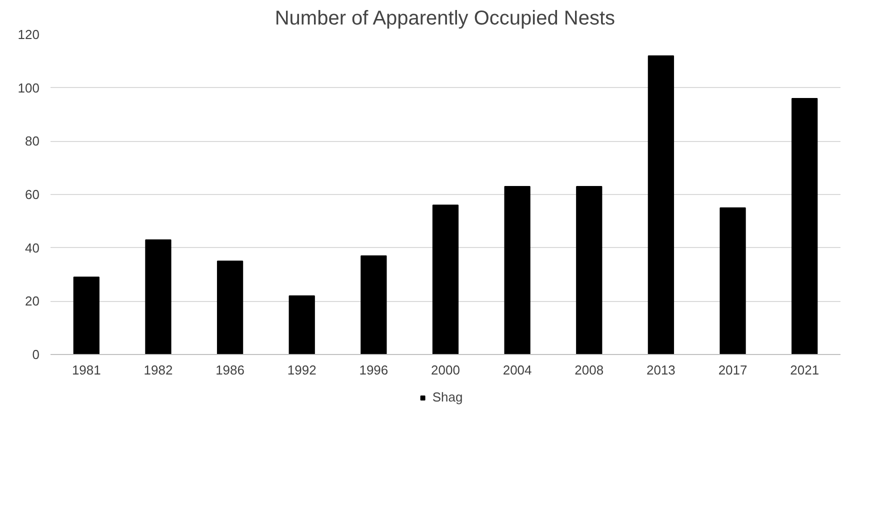 This screenshot has width=888, height=517. I want to click on x-tick-label: 1992, so click(301, 370).